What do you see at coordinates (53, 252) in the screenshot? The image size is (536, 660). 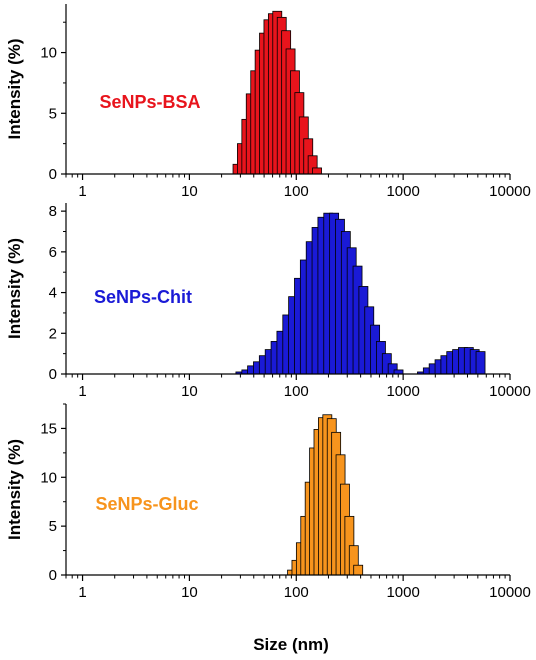 I see `y-tick-label: 6` at bounding box center [53, 252].